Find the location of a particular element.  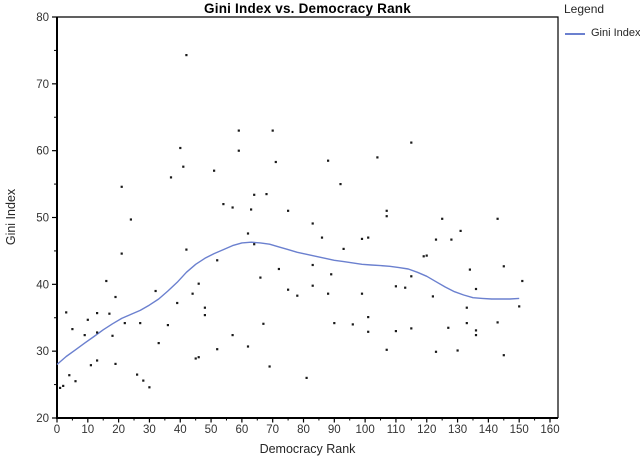

x-tick-label: 110 is located at coordinates (396, 430).